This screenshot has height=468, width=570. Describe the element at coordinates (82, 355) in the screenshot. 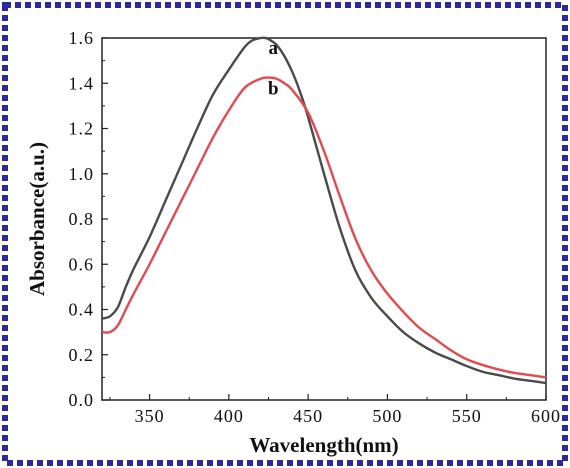

I see `y-tick-label: 0.2` at that location.